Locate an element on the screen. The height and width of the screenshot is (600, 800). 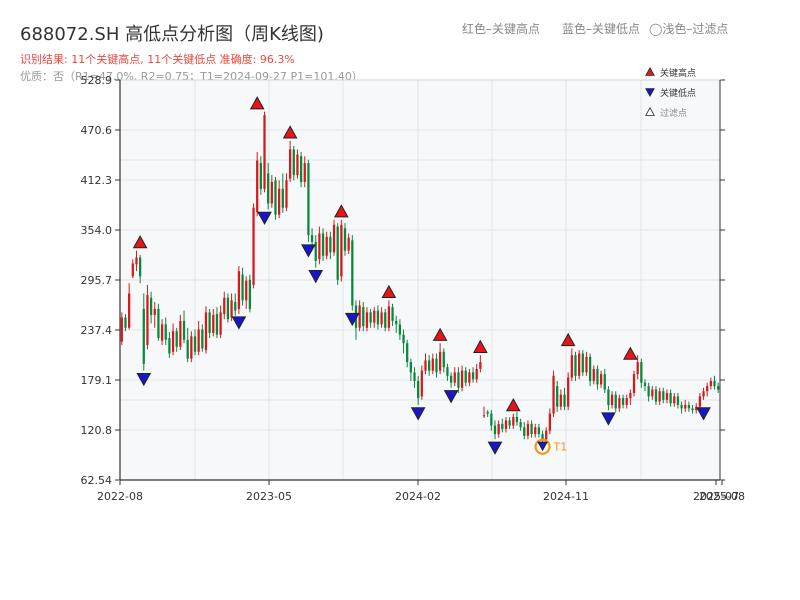
legend-note-filtered: ◯浅色–过滤点 is located at coordinates (689, 29).